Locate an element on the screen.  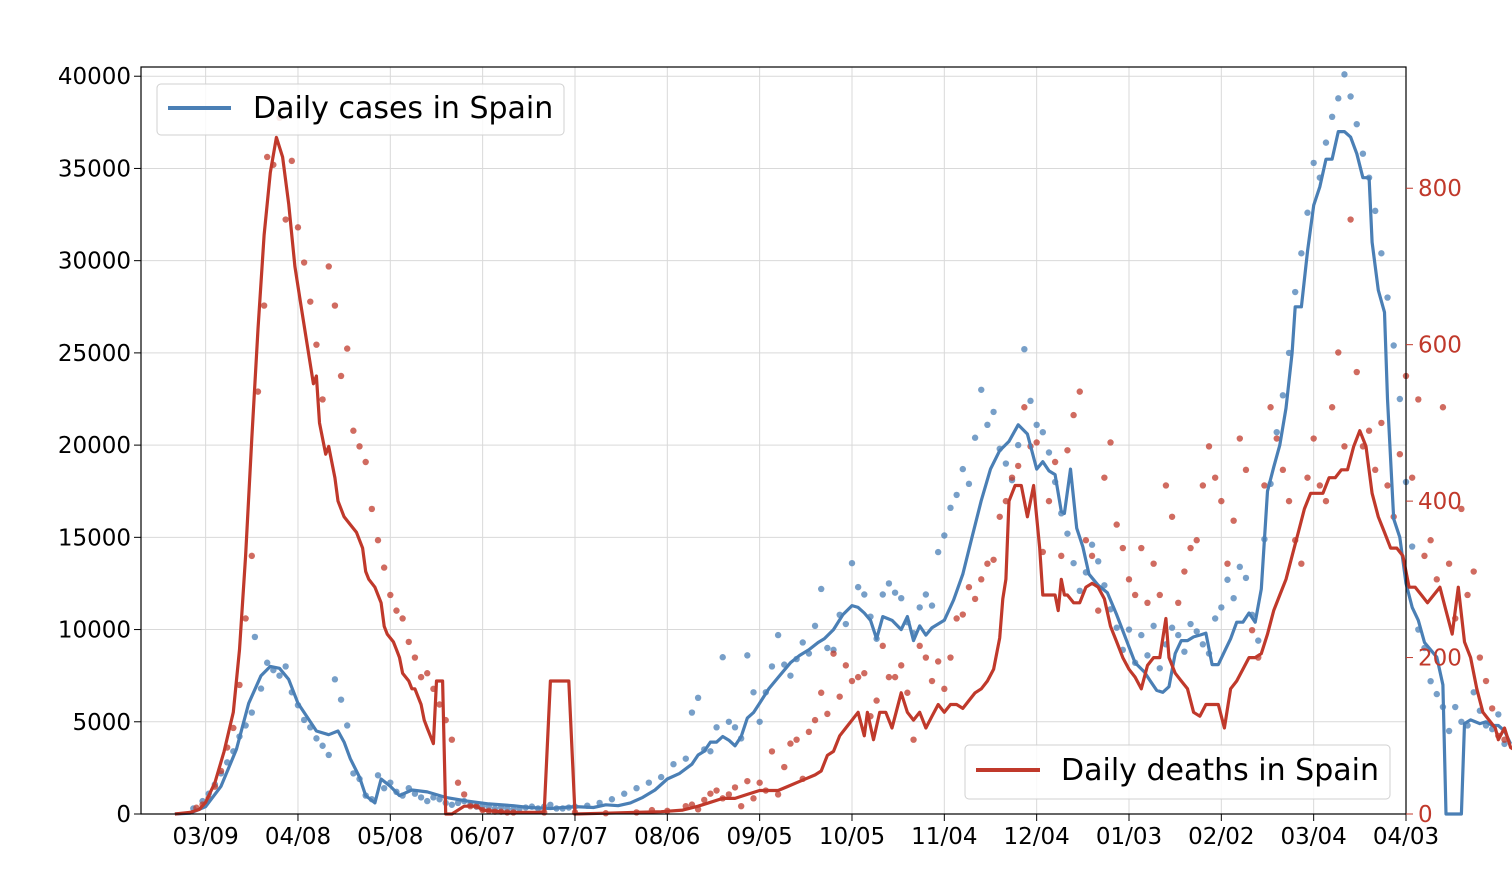
x-tick-label: 08/06 is located at coordinates (667, 837).